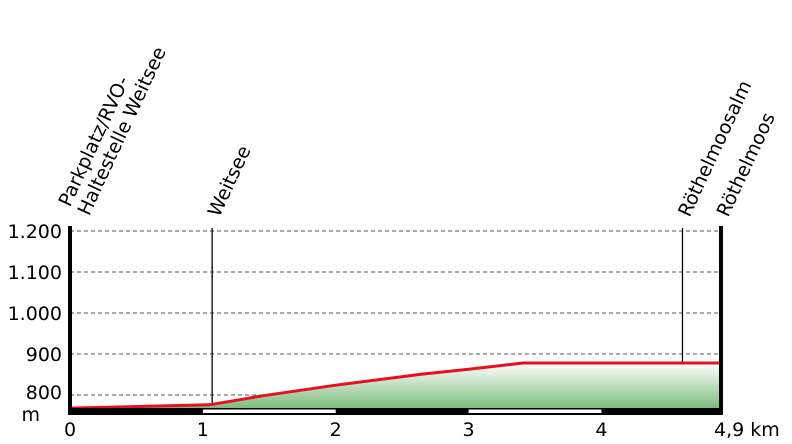  I want to click on y-tick-labels: 800 900 1.000 1.100 1.200, so click(35, 312).